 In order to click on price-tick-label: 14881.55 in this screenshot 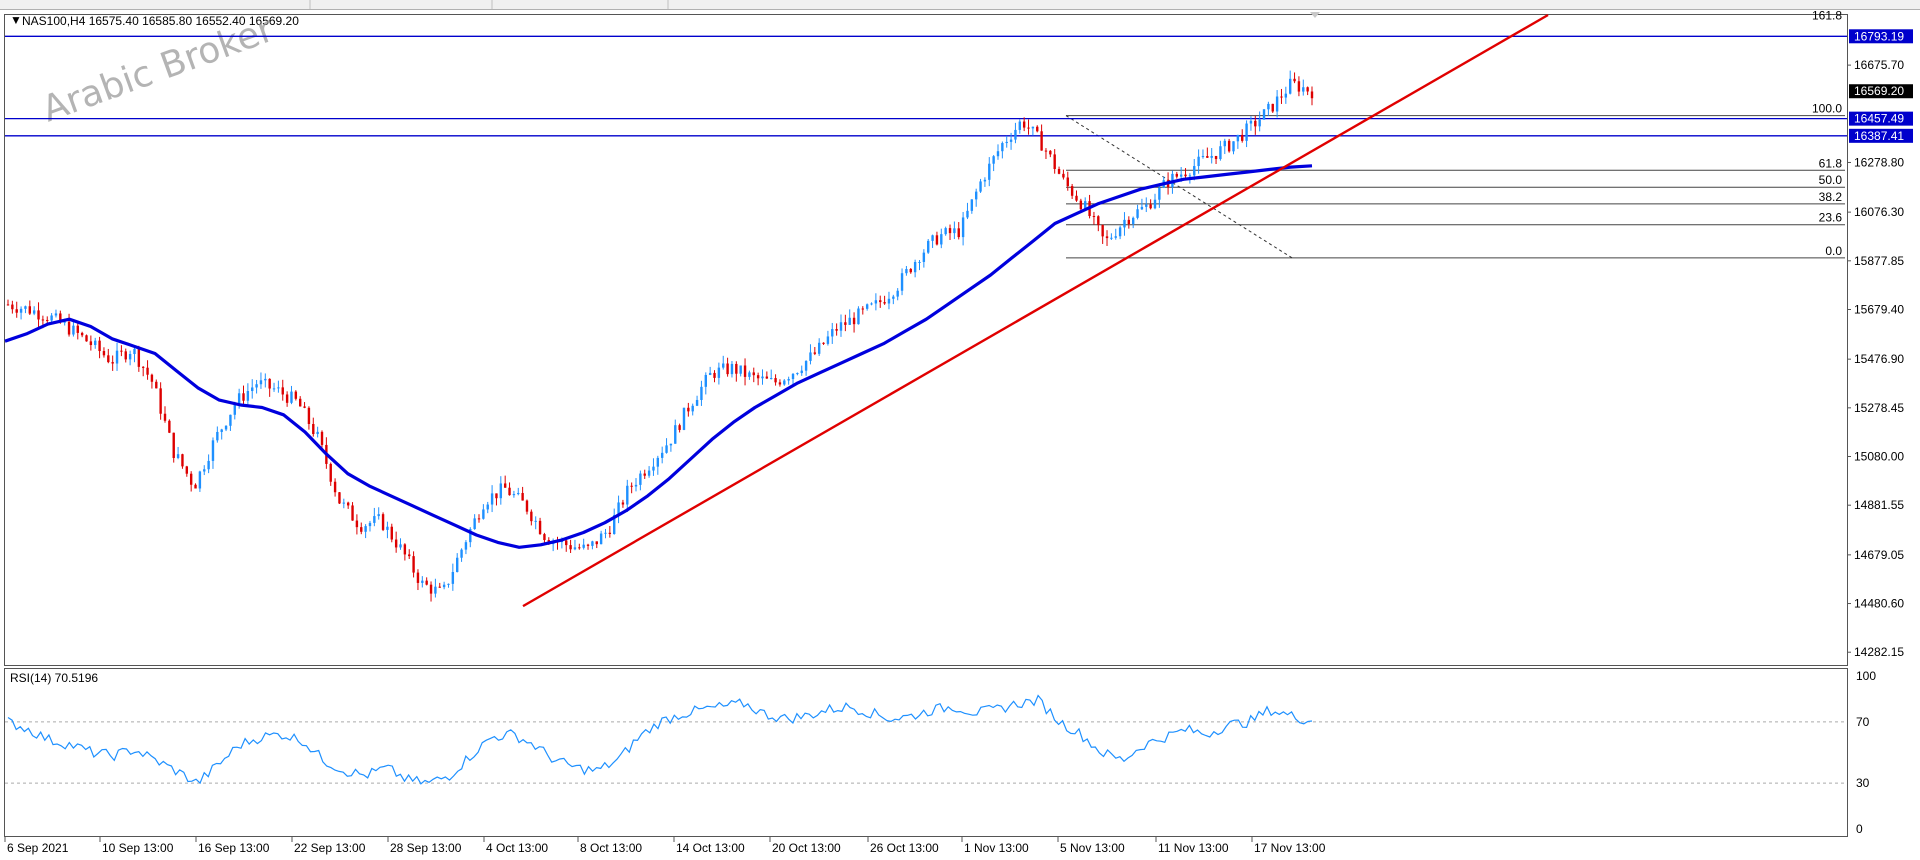, I will do `click(1879, 505)`.